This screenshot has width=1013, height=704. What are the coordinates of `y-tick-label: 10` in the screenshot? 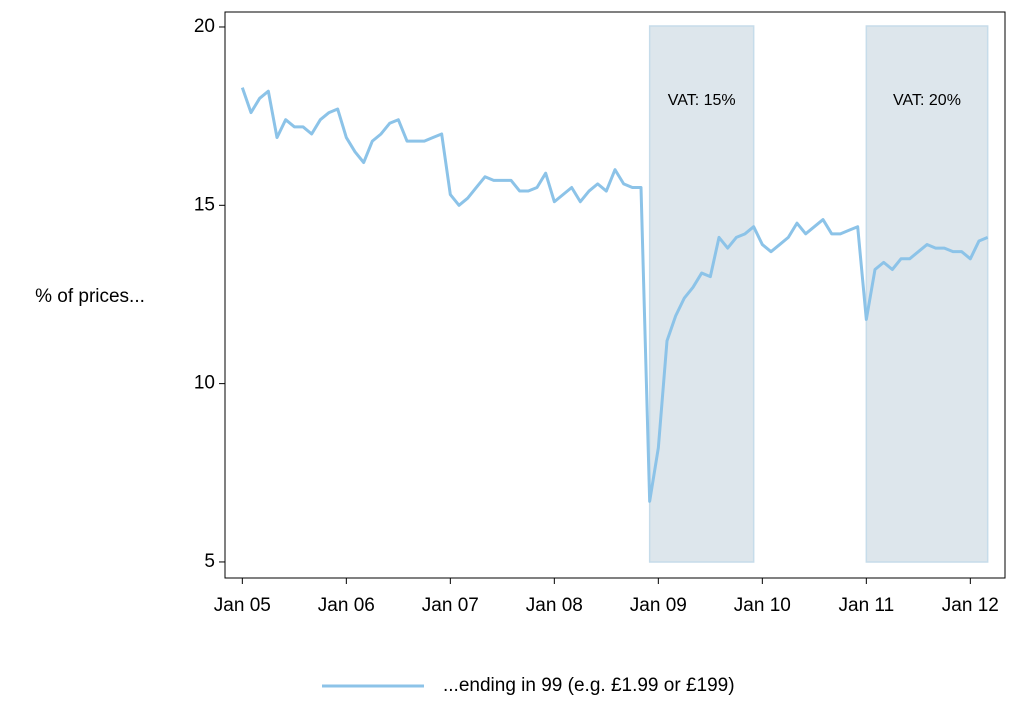 It's located at (204, 383).